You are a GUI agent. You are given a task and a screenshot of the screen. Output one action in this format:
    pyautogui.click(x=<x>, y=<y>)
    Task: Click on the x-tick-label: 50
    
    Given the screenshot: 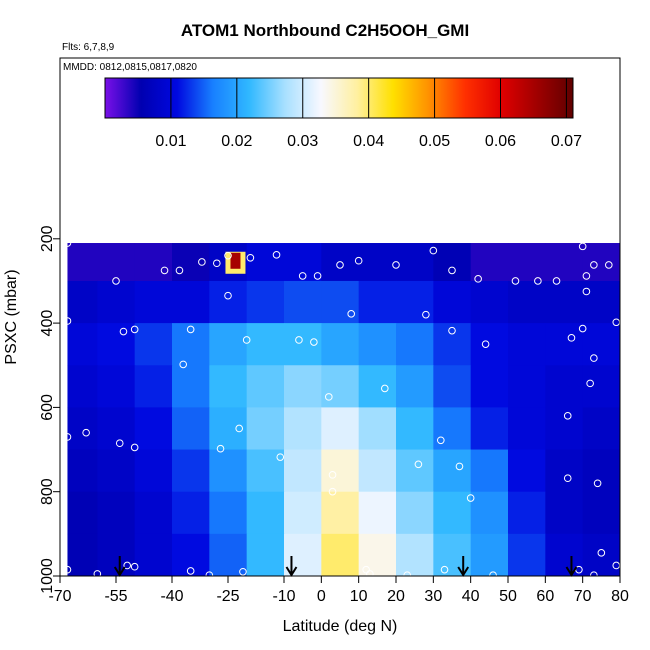 What is the action you would take?
    pyautogui.click(x=508, y=596)
    